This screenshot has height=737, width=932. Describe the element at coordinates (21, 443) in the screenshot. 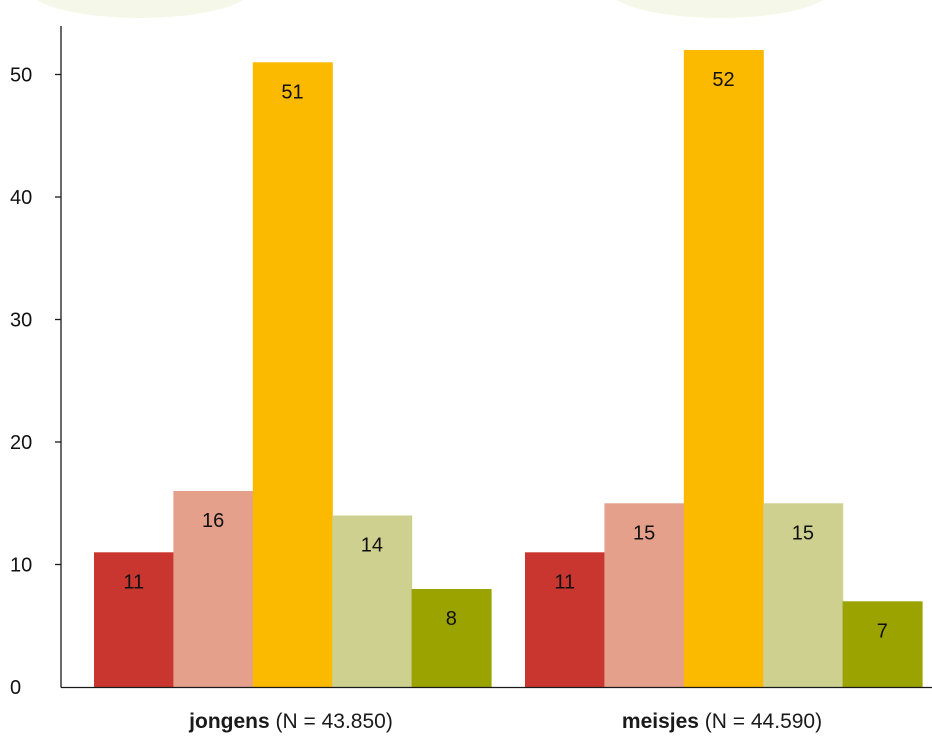

I see `y-tick-label-20: 20` at that location.